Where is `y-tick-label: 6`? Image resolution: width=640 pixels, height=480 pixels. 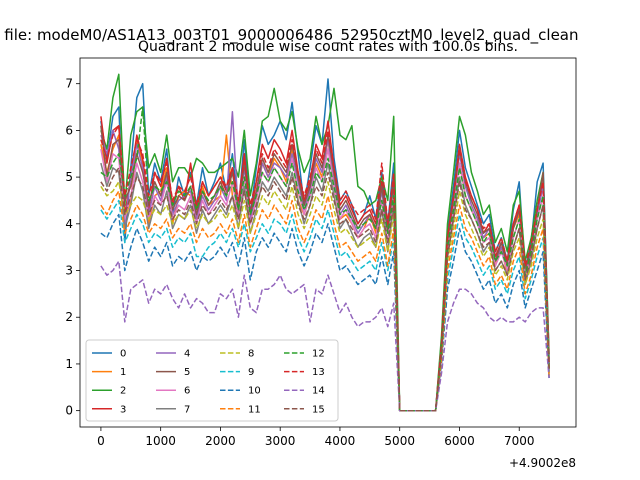 y-tick-label: 6 is located at coordinates (69, 130).